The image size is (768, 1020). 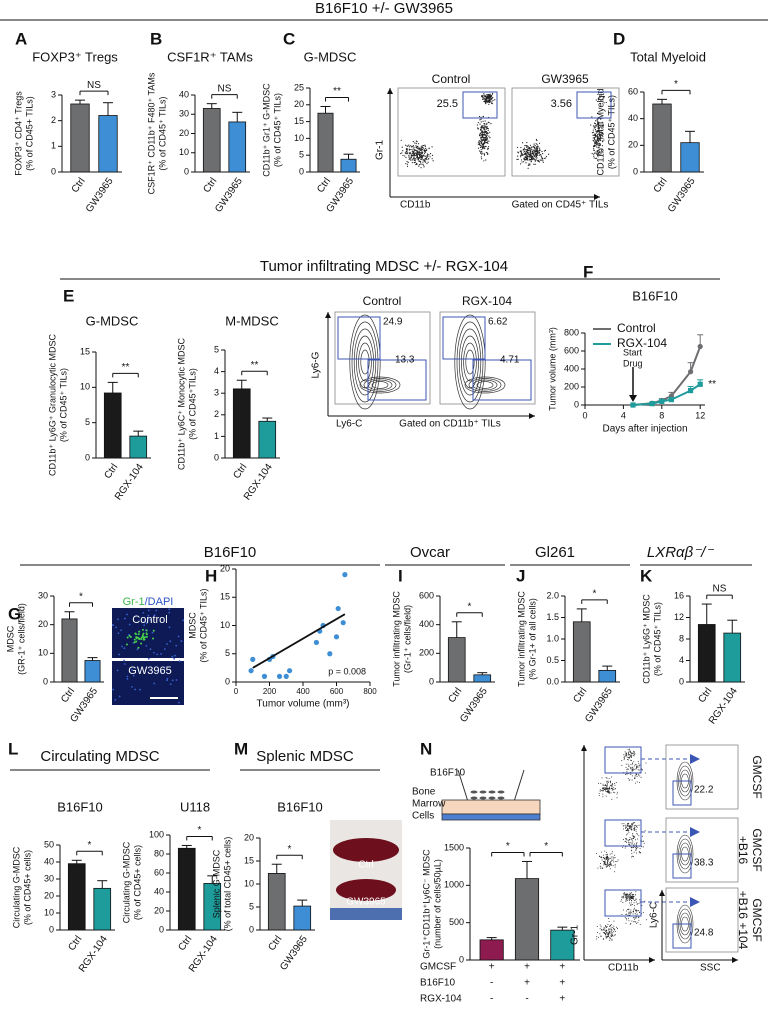 I want to click on y-tick-label: 1500, so click(x=454, y=847).